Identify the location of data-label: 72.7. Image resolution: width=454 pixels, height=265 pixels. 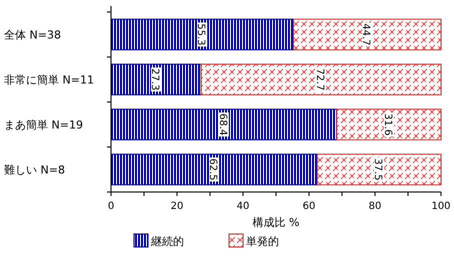
(320, 79).